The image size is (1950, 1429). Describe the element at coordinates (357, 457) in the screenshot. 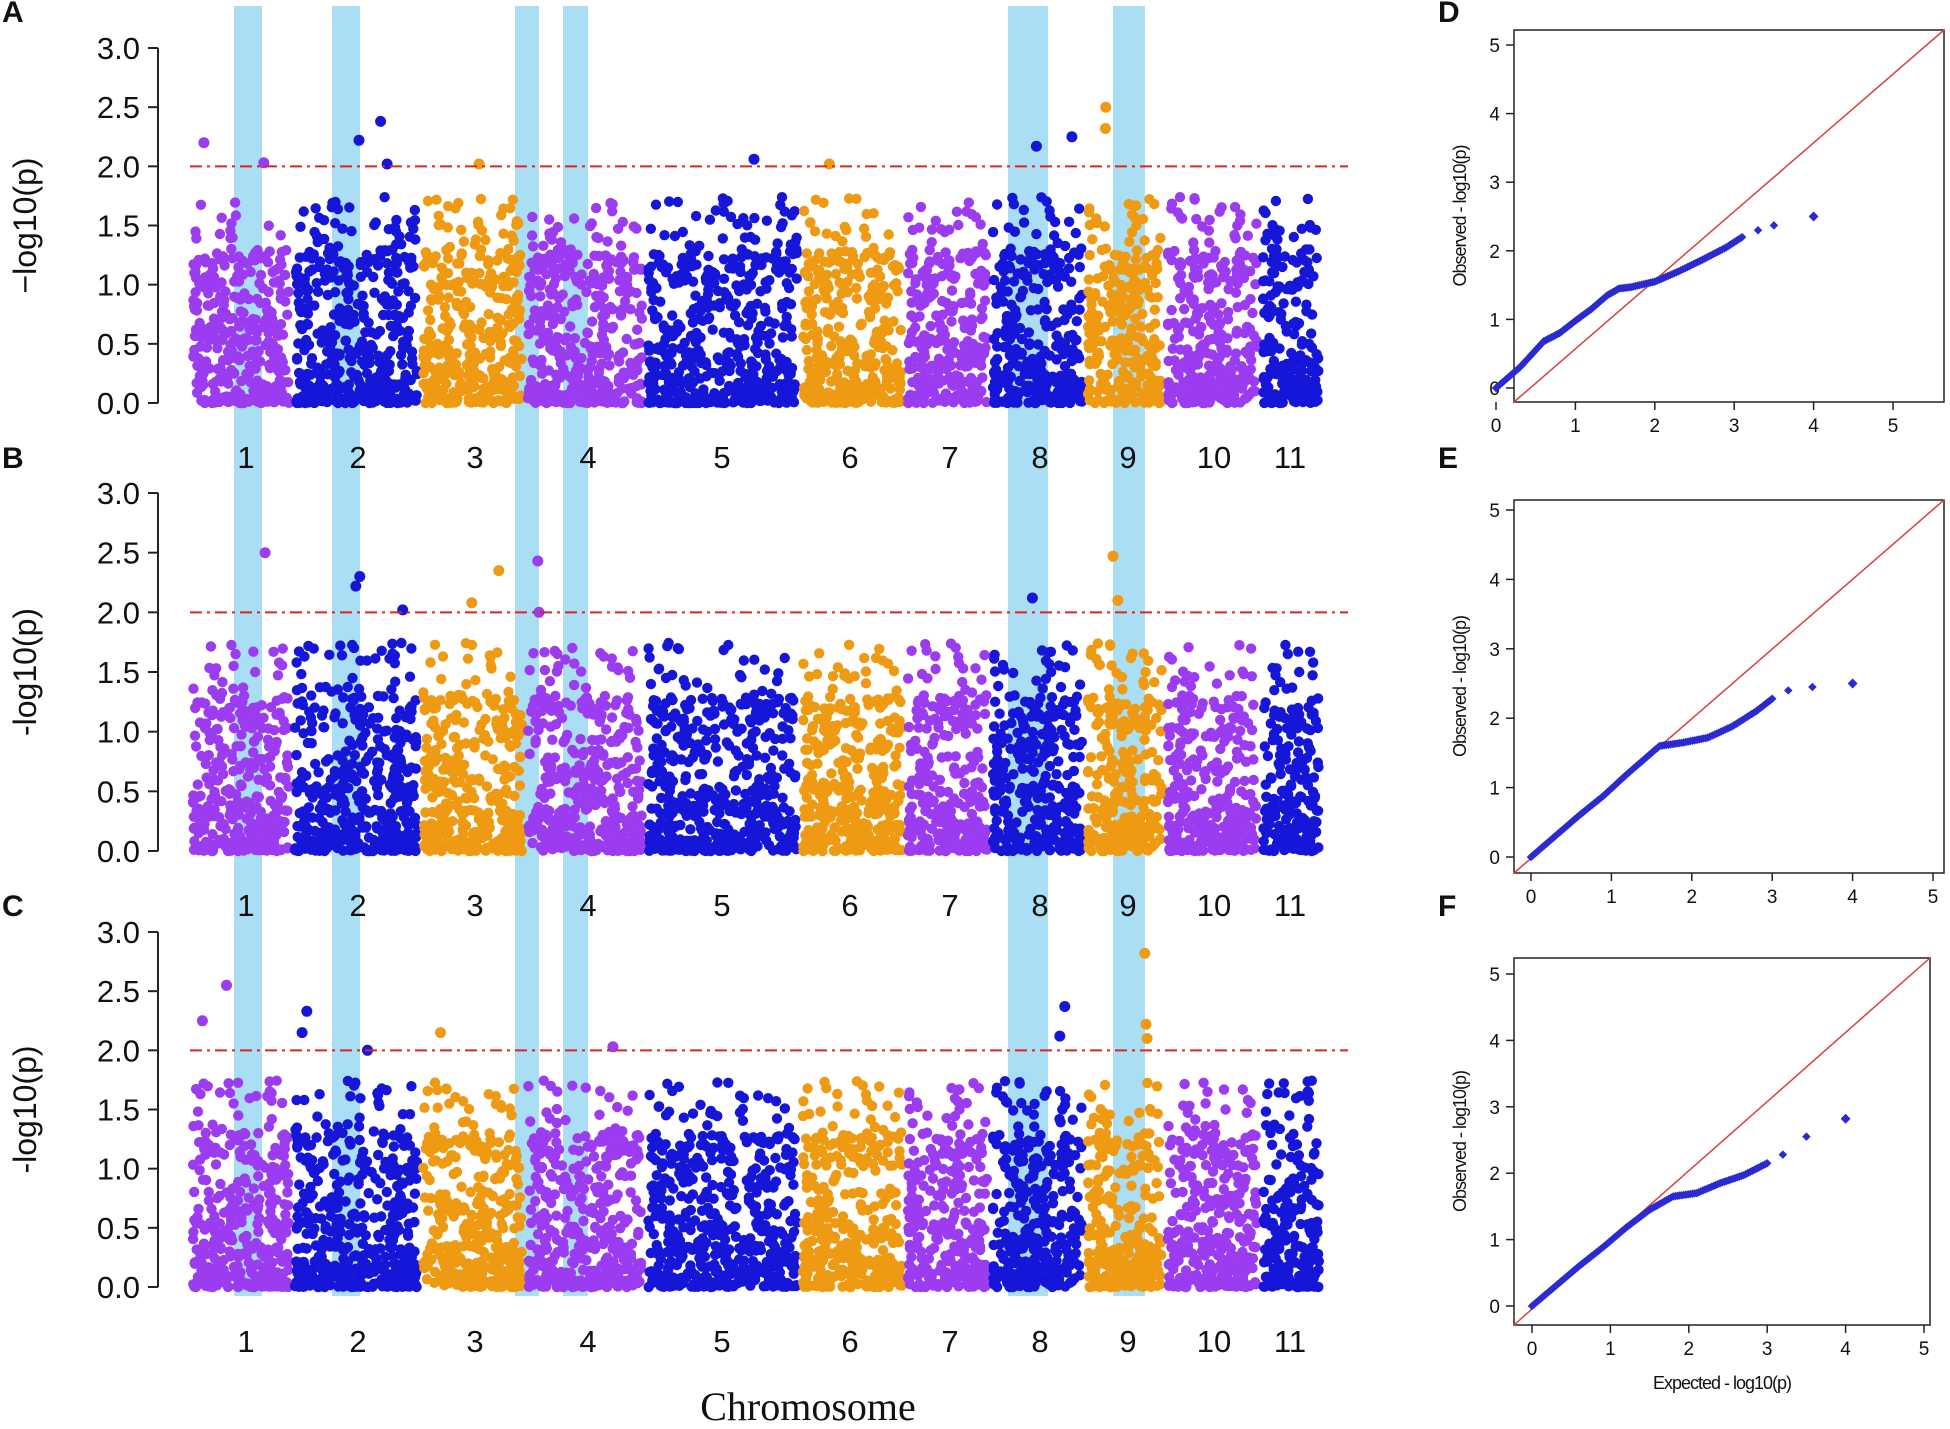

I see `chromosome-label: 2` at that location.